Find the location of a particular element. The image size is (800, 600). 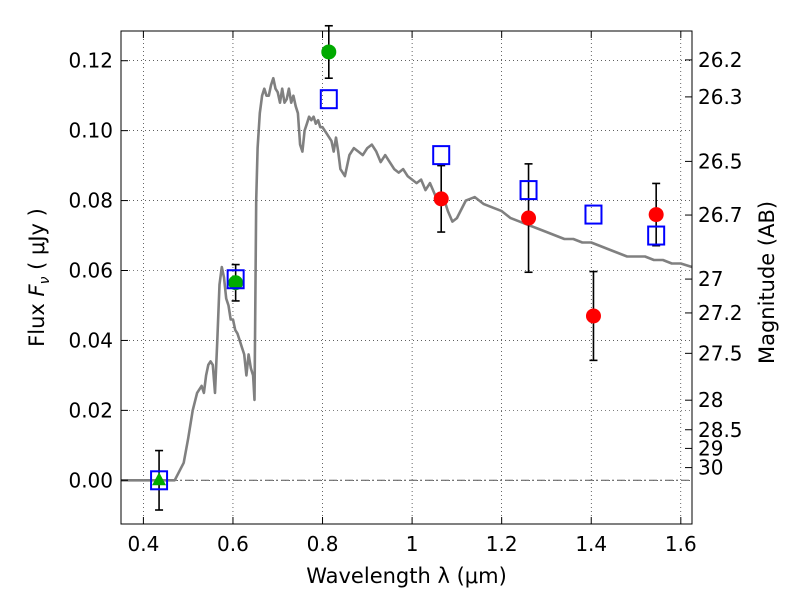

y-axis-label-var: F is located at coordinates (37, 290).